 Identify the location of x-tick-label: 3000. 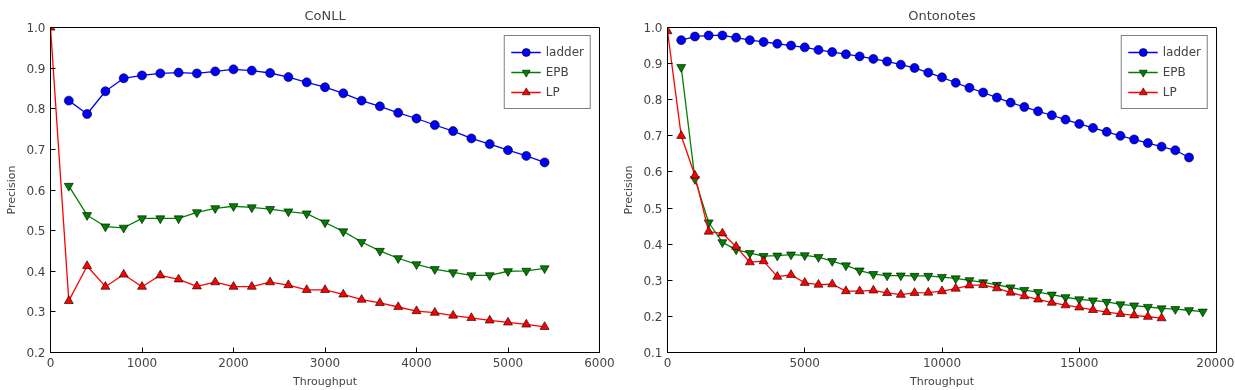
(325, 362).